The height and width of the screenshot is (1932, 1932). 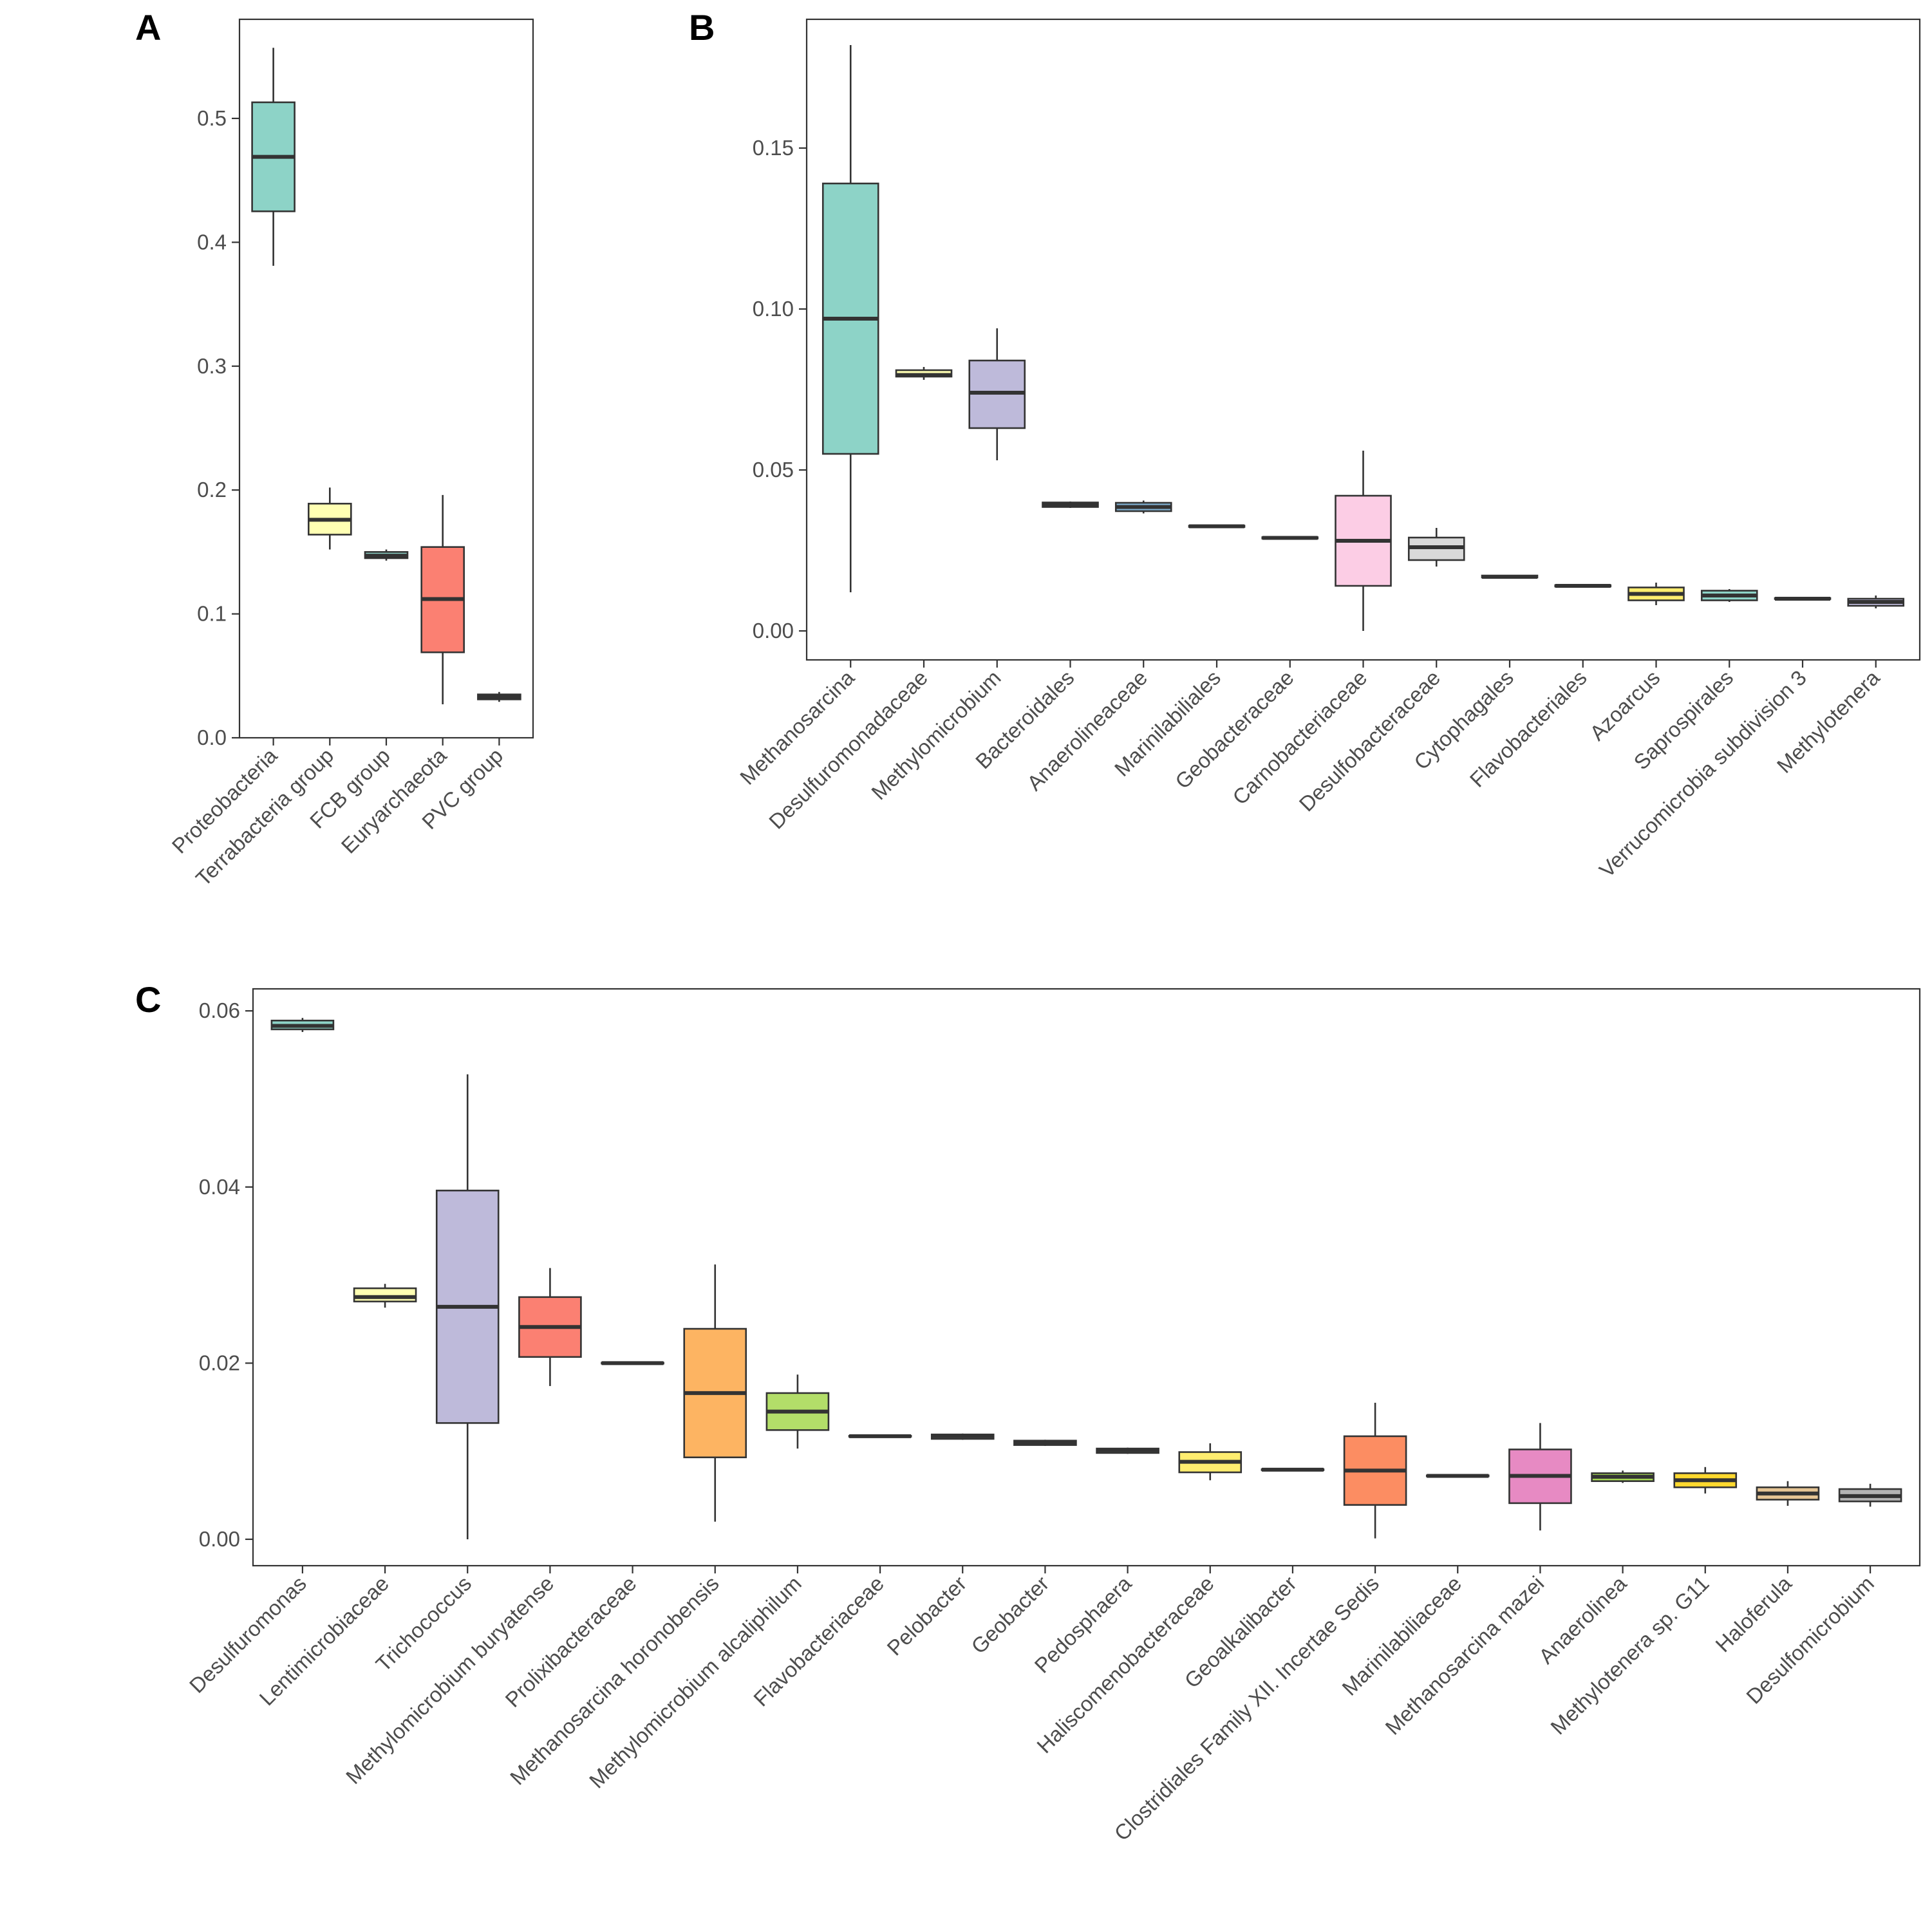 I want to click on y-tick-label: 0.1, so click(x=212, y=614).